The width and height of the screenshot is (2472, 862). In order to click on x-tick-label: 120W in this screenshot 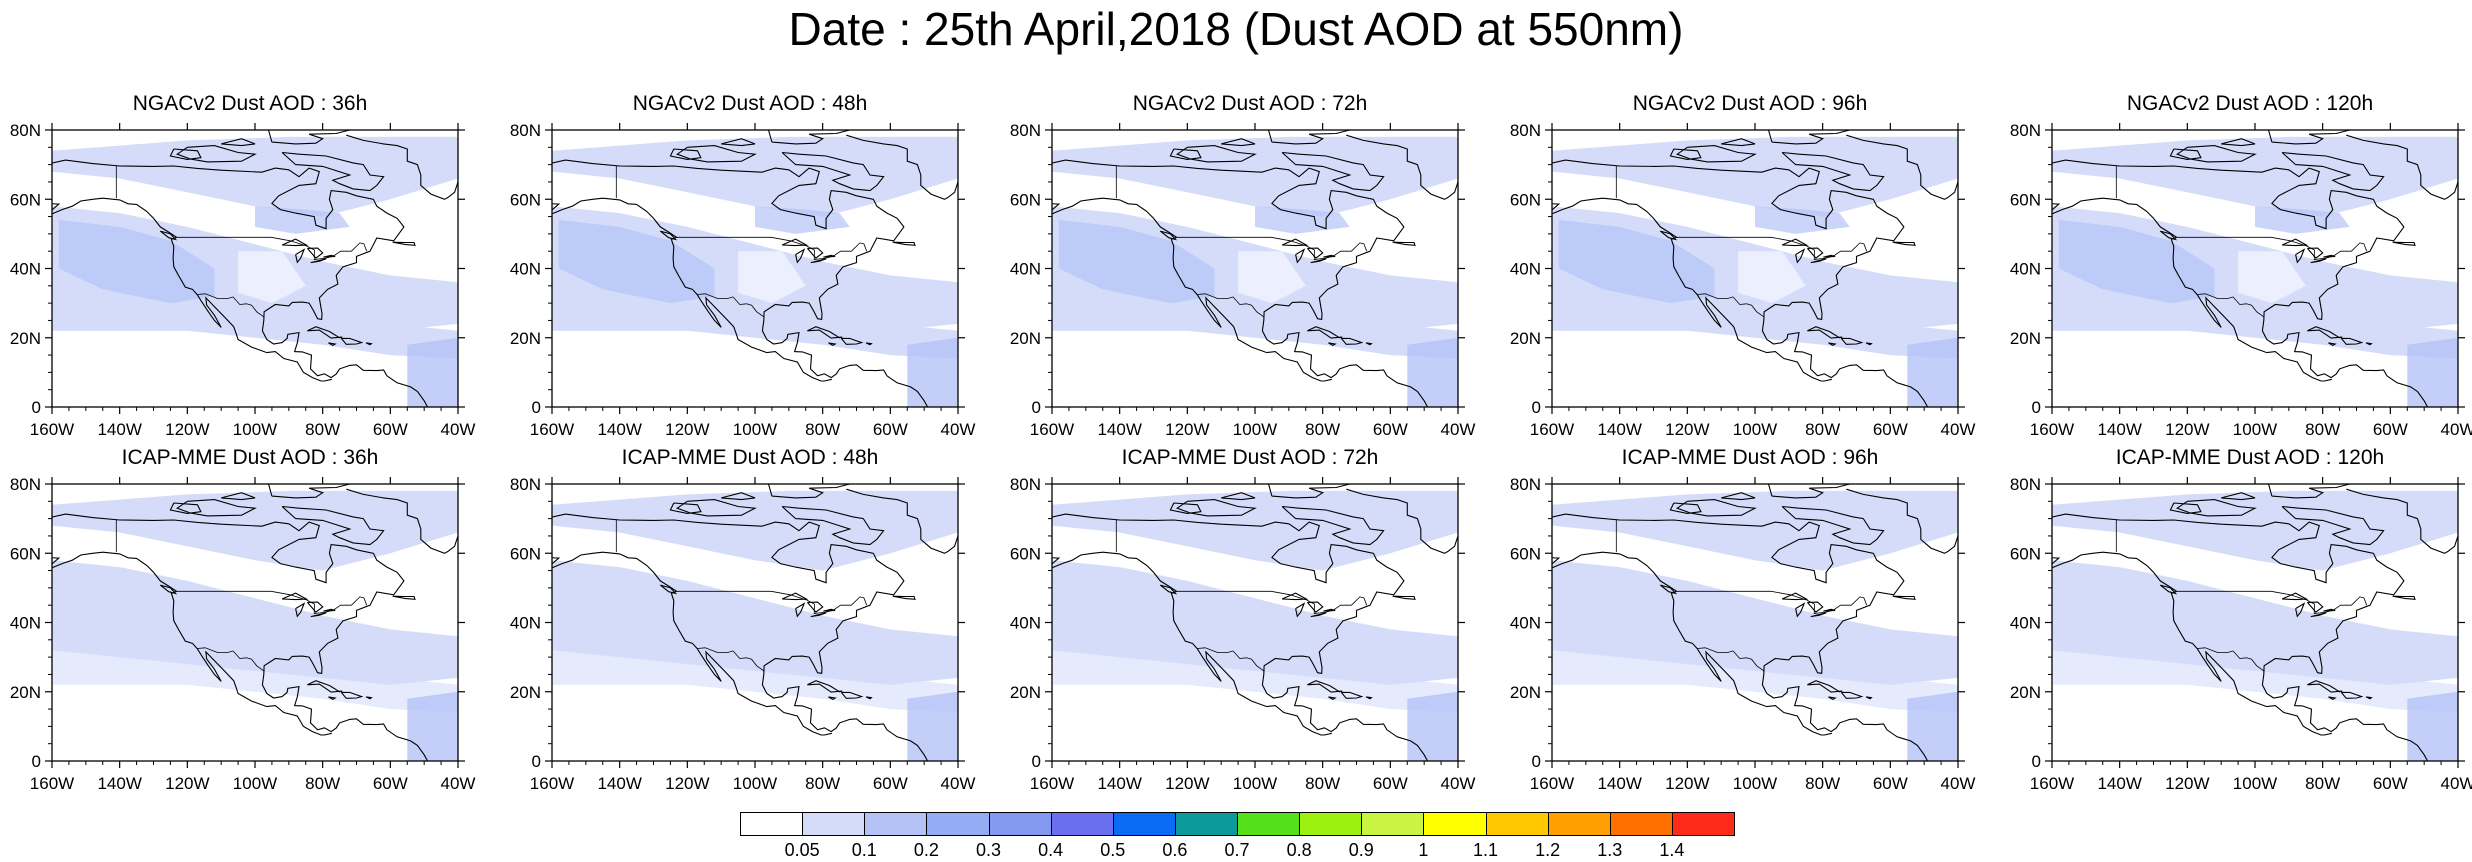, I will do `click(1687, 429)`.